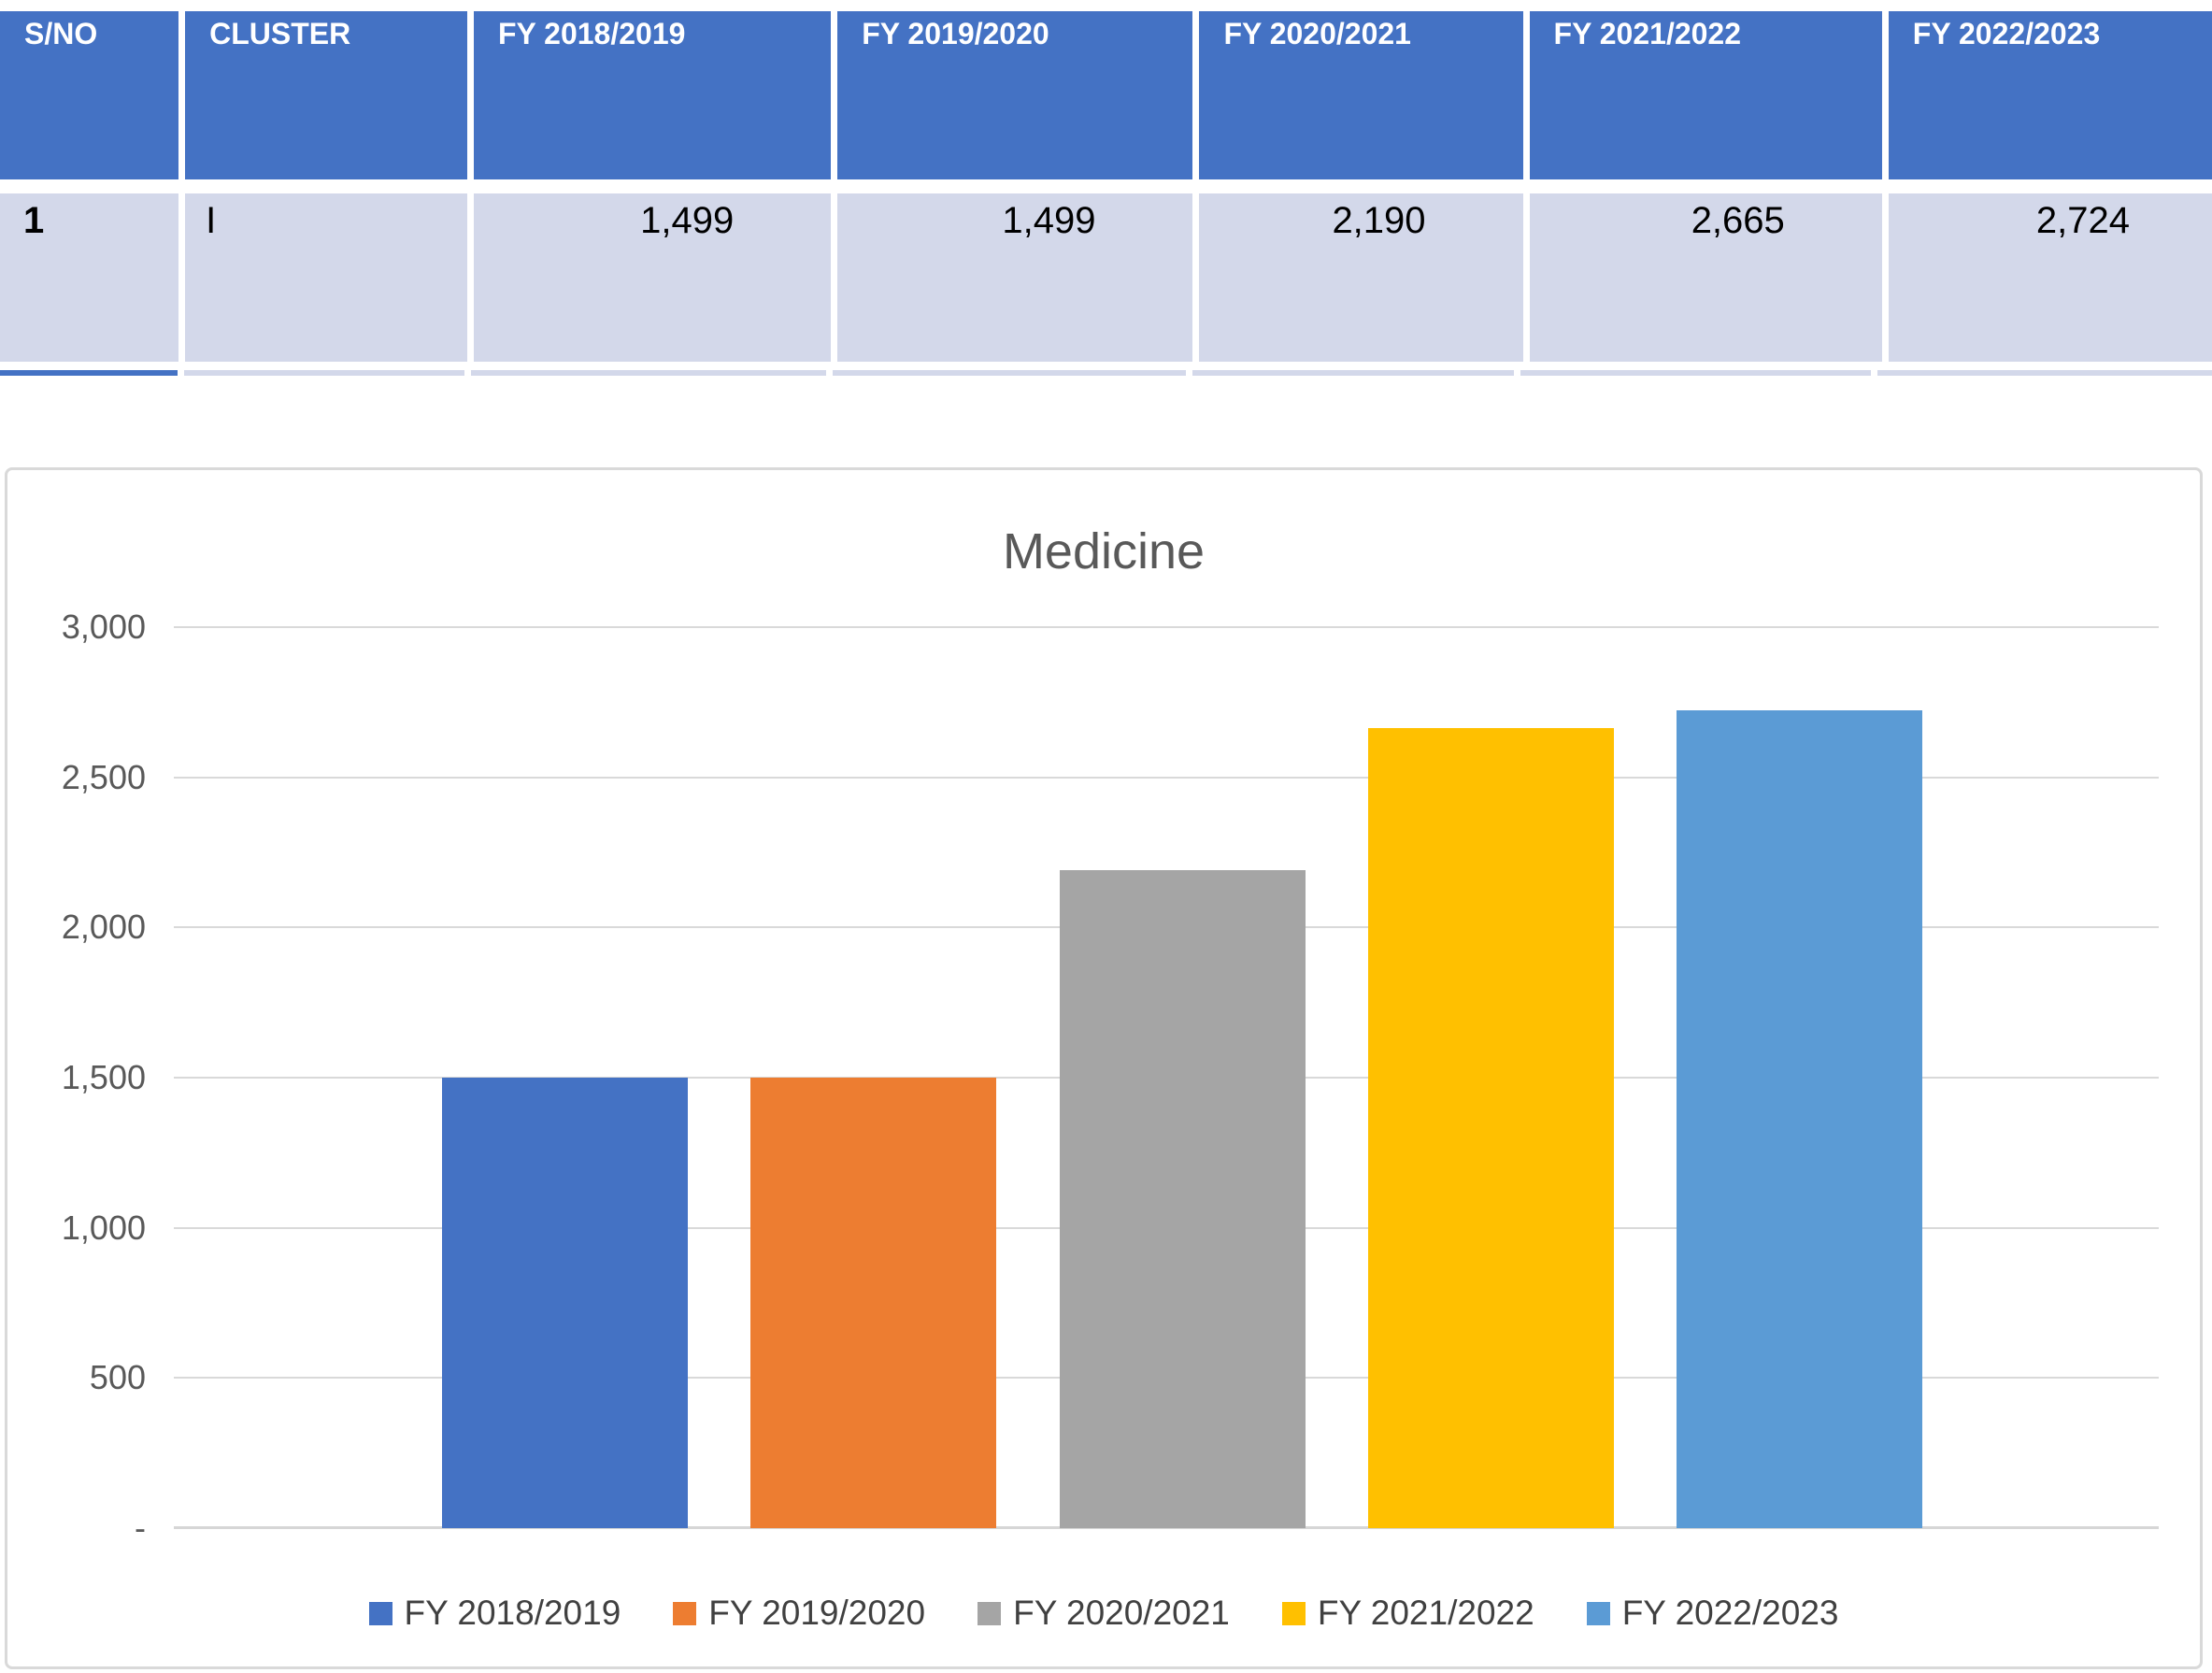  Describe the element at coordinates (89, 277) in the screenshot. I see `cell-sno: 1` at that location.